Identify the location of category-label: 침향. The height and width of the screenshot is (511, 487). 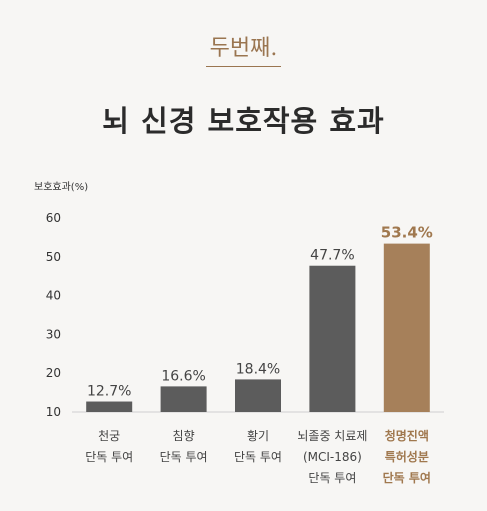
(184, 436).